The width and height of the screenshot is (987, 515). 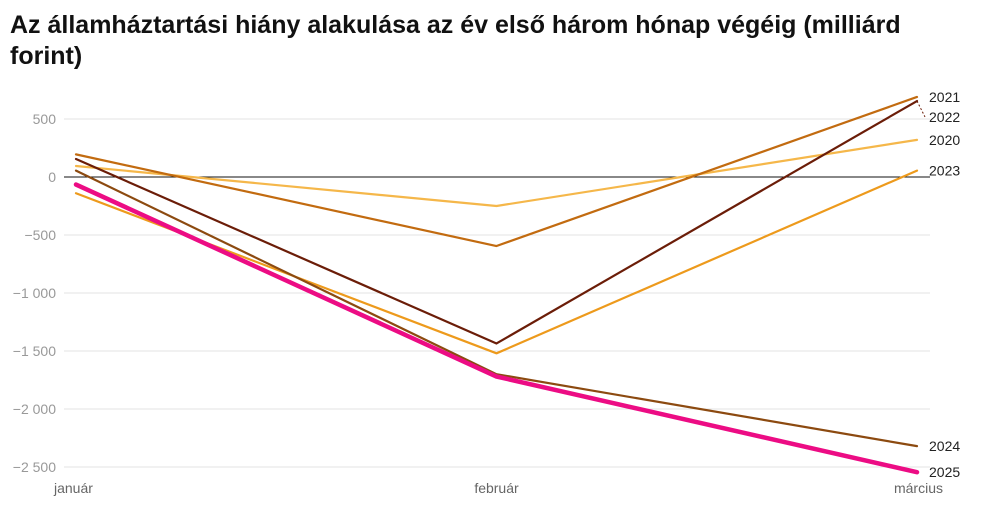 What do you see at coordinates (944, 140) in the screenshot?
I see `series-label-2020: 2020` at bounding box center [944, 140].